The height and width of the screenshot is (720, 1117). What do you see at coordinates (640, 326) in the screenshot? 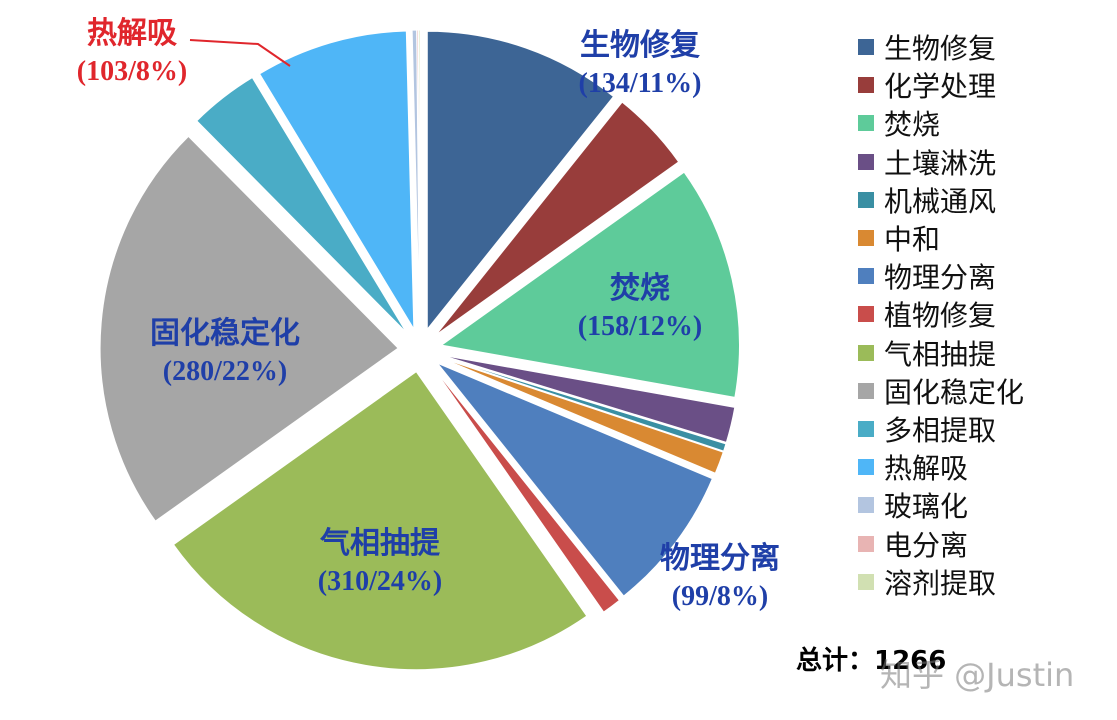
I see `slice-value-label-3: (158/12%)` at bounding box center [640, 326].